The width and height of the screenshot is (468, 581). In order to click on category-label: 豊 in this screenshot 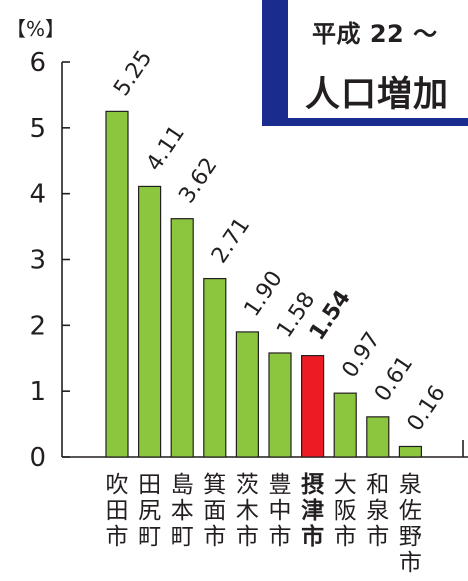, I will do `click(280, 485)`.